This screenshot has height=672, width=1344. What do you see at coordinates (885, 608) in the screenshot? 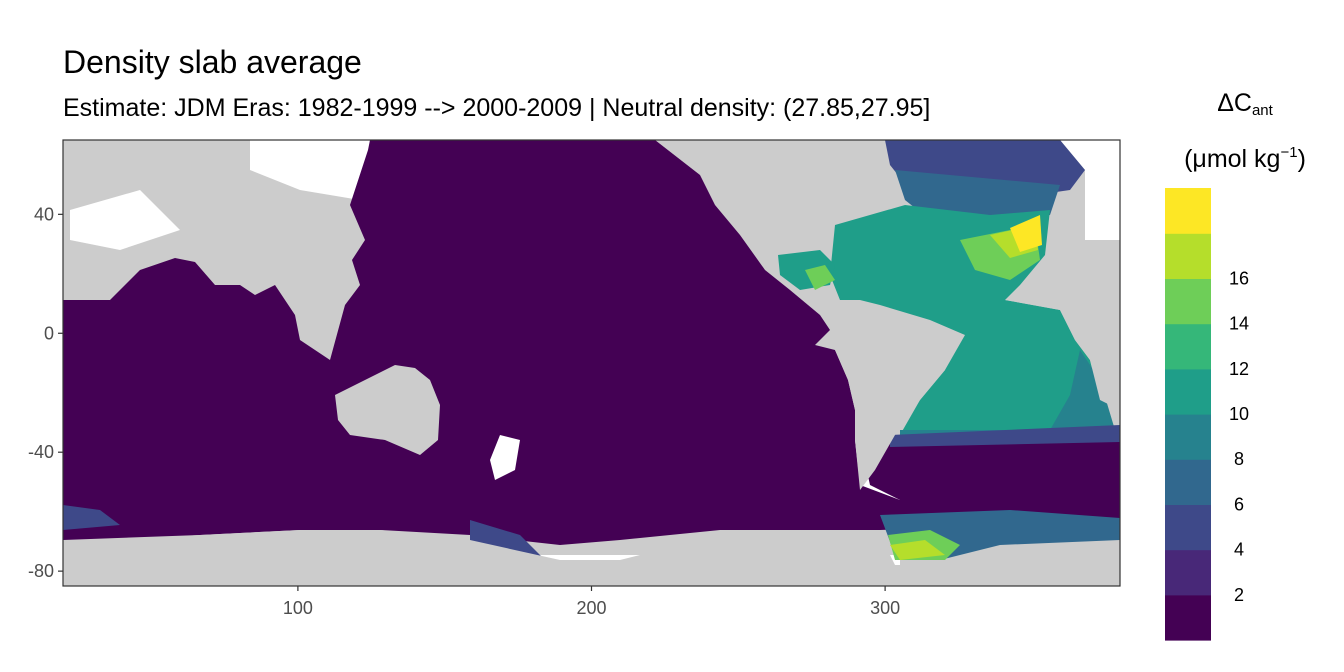
I see `x-tick-label: 300` at bounding box center [885, 608].